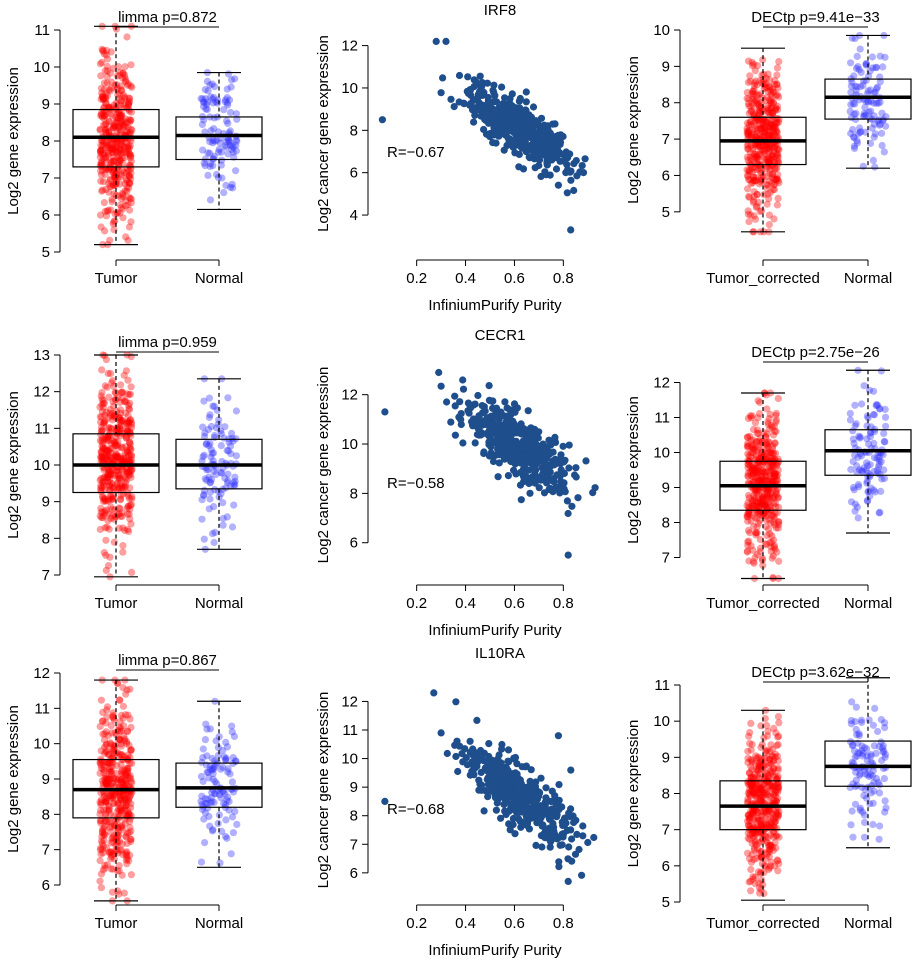  Describe the element at coordinates (465, 923) in the screenshot. I see `x-tick-label: 0.4` at that location.